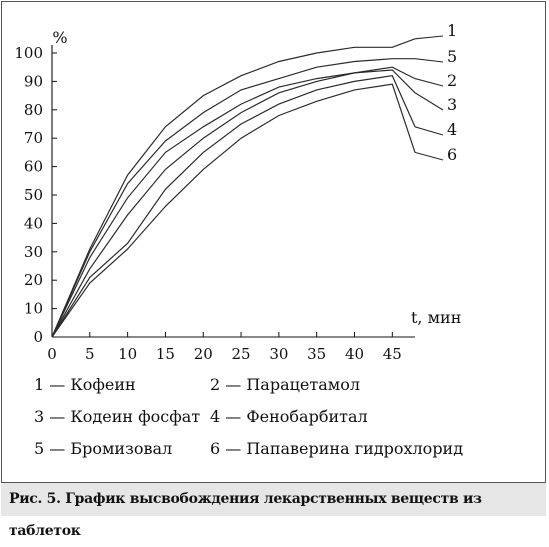 This screenshot has height=547, width=549. I want to click on x-tick-label: 0, so click(52, 354).